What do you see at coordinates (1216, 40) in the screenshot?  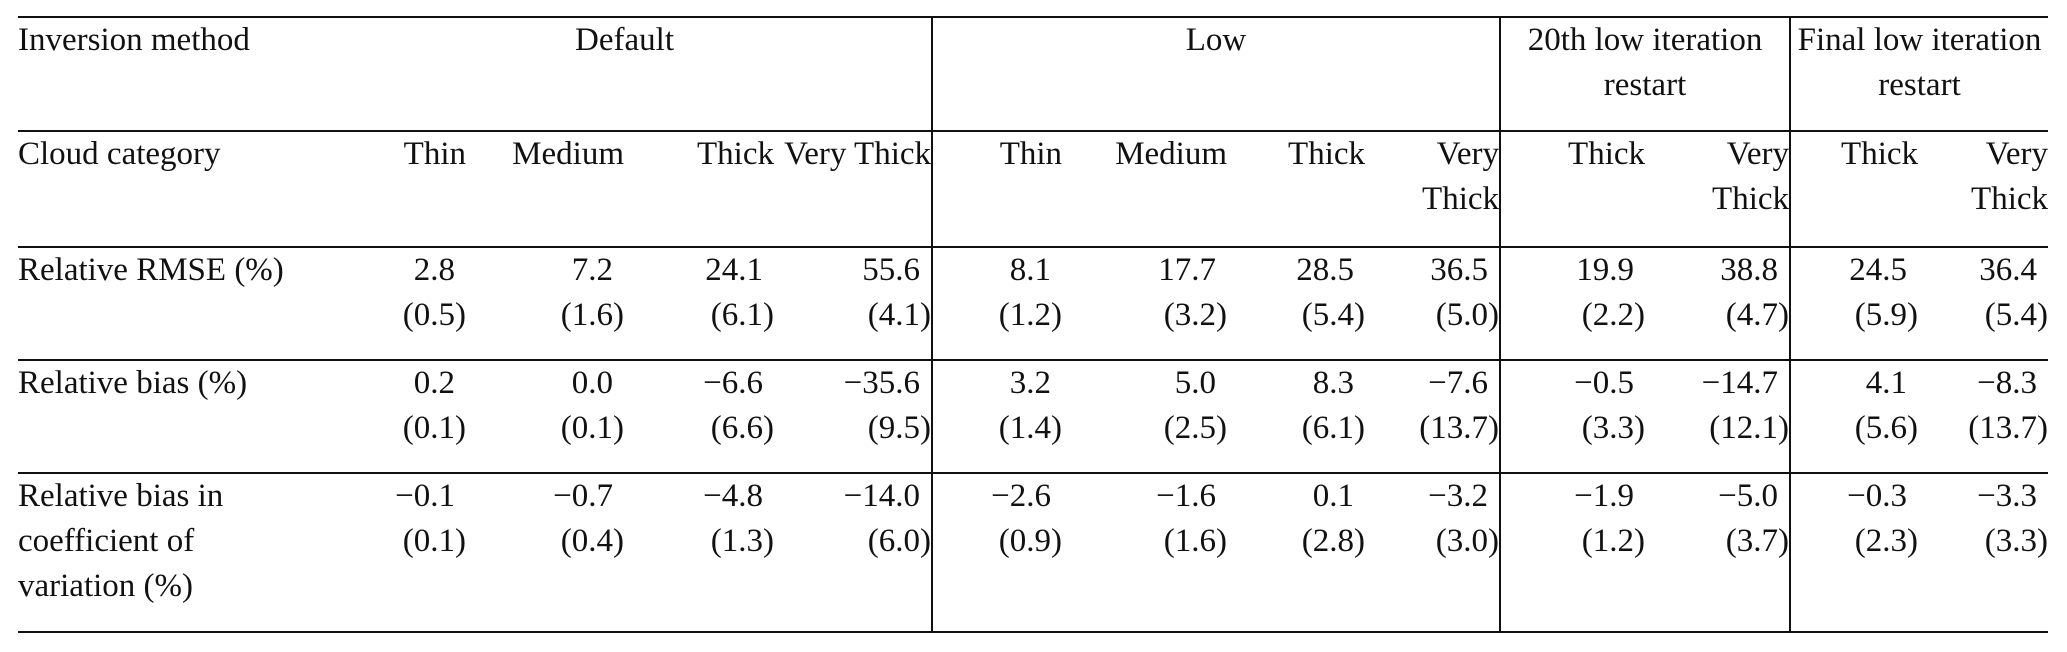 I see `group-header-low-text: Low` at bounding box center [1216, 40].